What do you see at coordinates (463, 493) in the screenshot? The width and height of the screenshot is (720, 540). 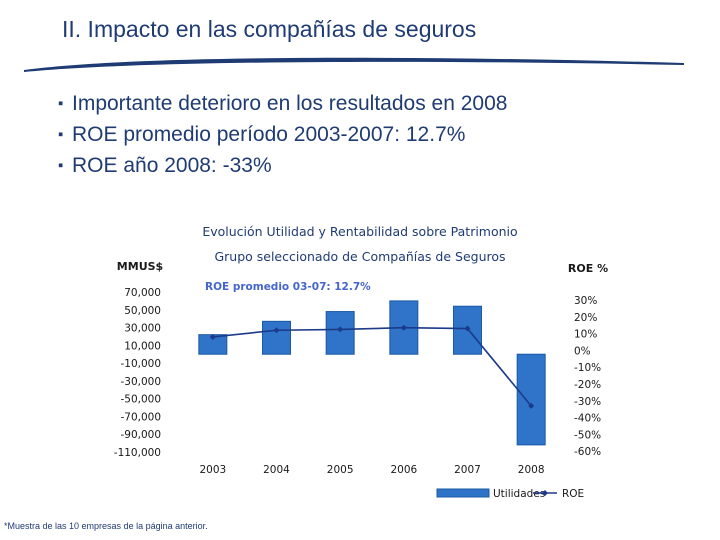 I see `legend-bar-swatch` at bounding box center [463, 493].